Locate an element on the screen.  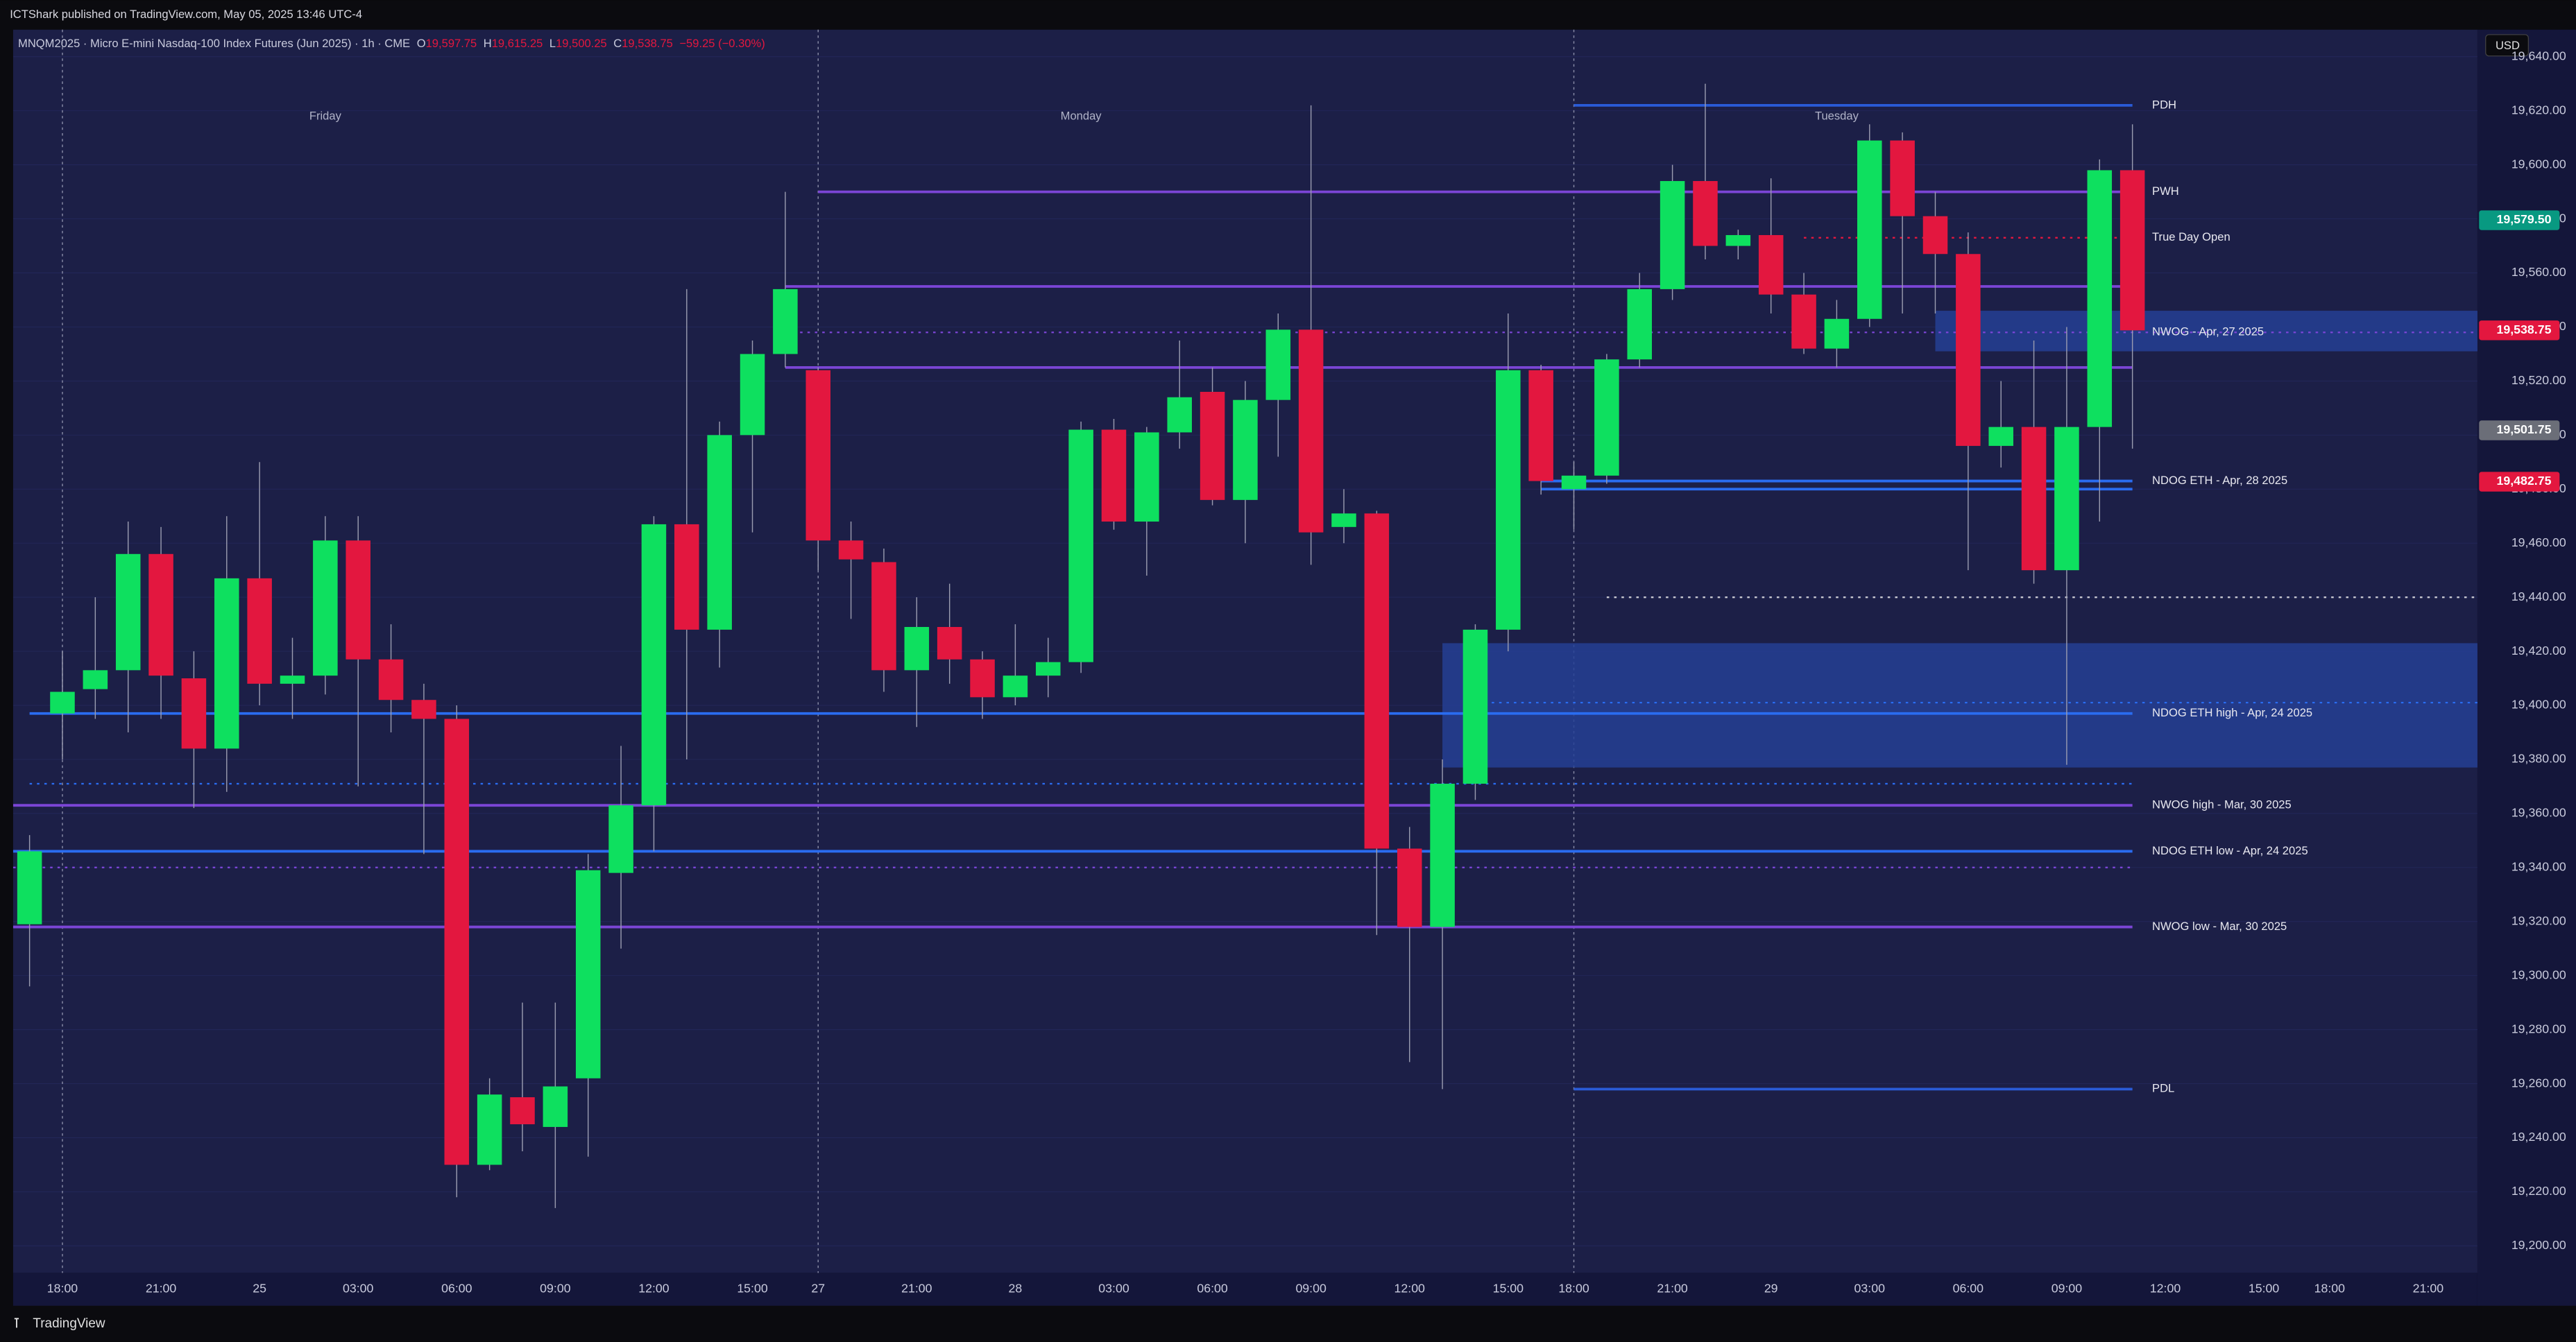
price-tag-label: 19,482.75 is located at coordinates (2524, 481).